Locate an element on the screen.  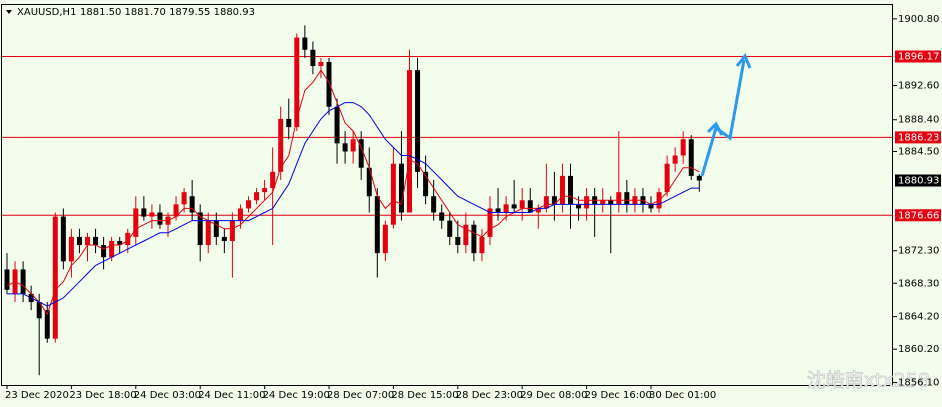
x-tick-label: 29 Dec 08:00 is located at coordinates (553, 395).